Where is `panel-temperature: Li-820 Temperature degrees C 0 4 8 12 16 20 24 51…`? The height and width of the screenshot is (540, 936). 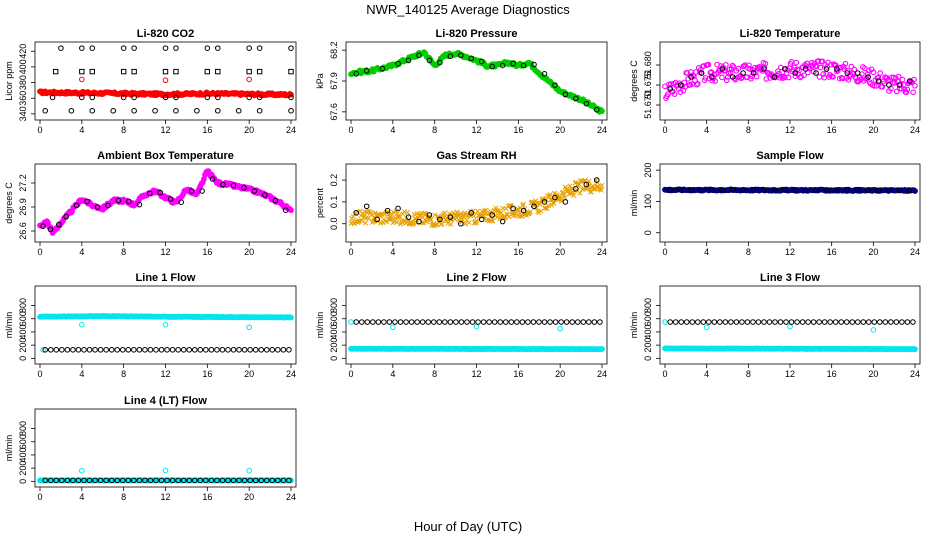
panel-temperature: Li-820 Temperature degrees C 0 4 8 12 16 20 24 51… is located at coordinates (775, 81).